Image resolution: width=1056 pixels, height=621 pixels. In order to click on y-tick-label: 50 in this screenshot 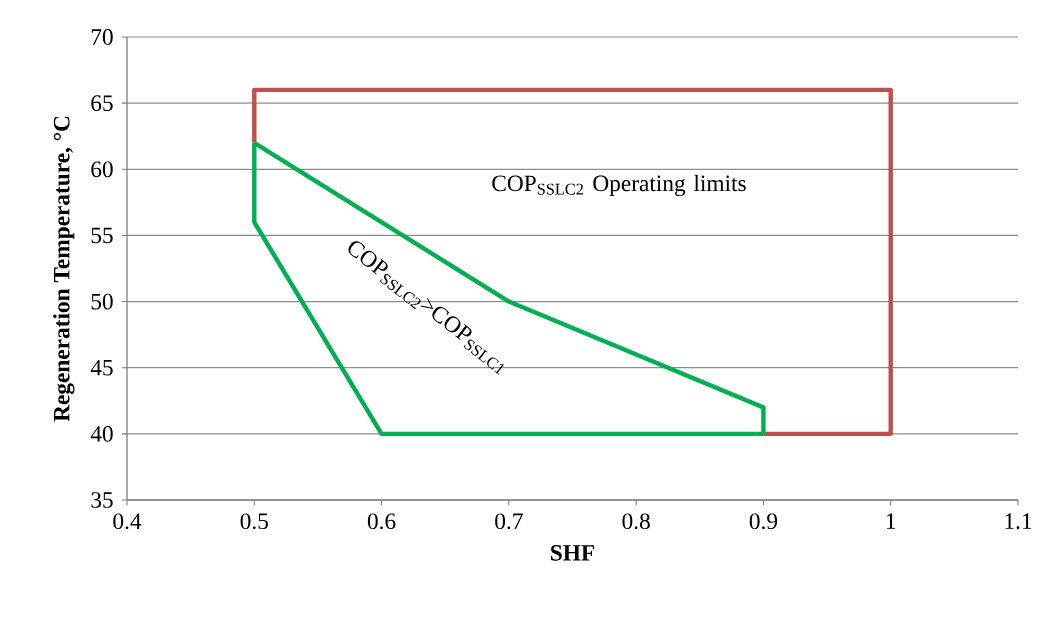, I will do `click(102, 301)`.